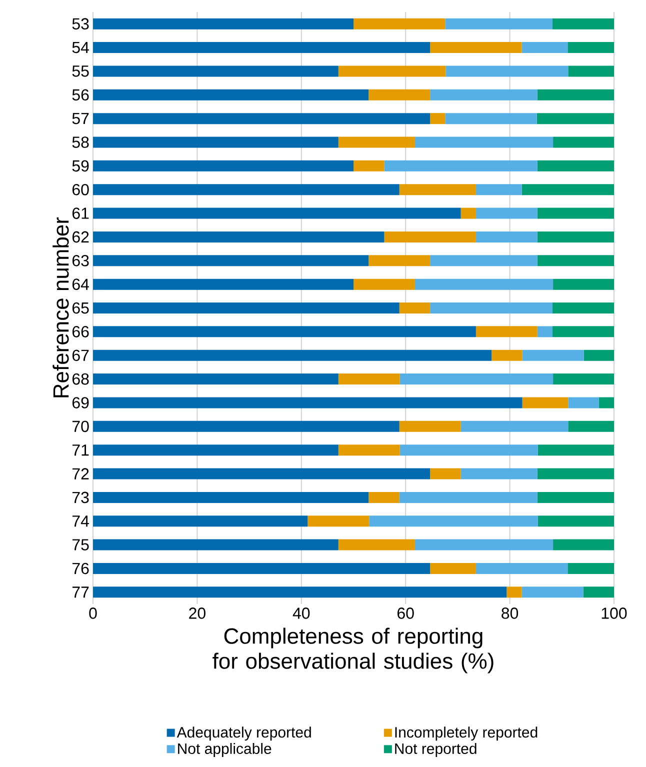 The height and width of the screenshot is (767, 646). What do you see at coordinates (353, 651) in the screenshot?
I see `x-axis-title: Completeness of reporting for observational studies (%)` at bounding box center [353, 651].